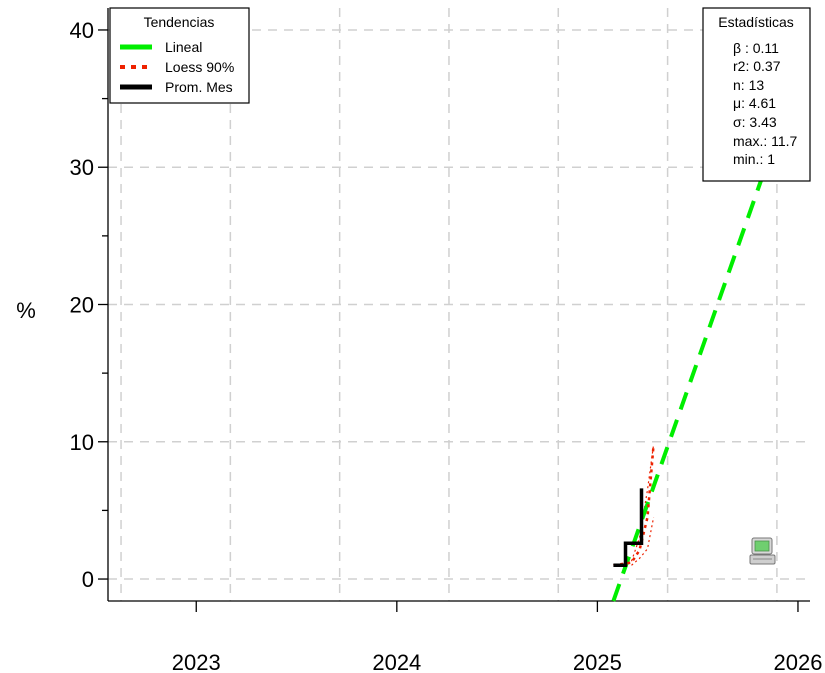 The width and height of the screenshot is (825, 673). I want to click on y-tick-label: 20, so click(82, 305).